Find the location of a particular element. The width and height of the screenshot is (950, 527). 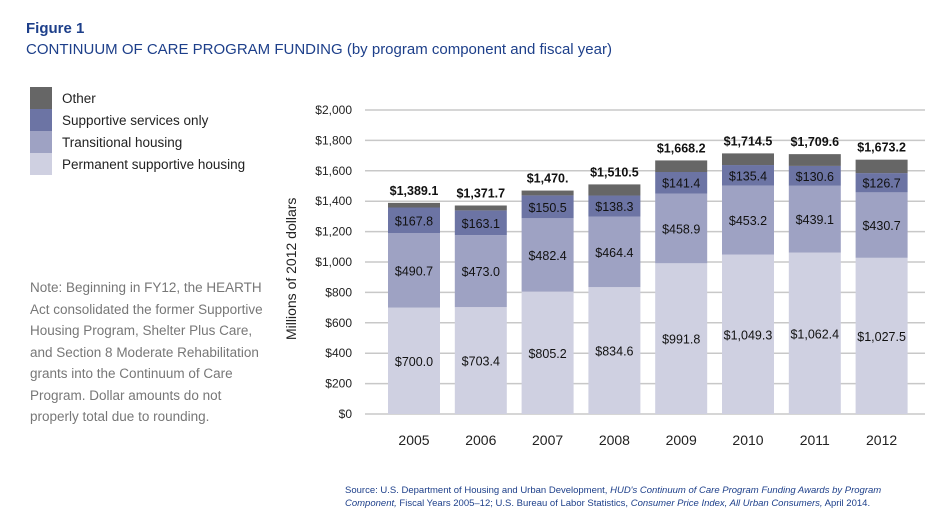

bar-value-label: $703.4 is located at coordinates (481, 362).